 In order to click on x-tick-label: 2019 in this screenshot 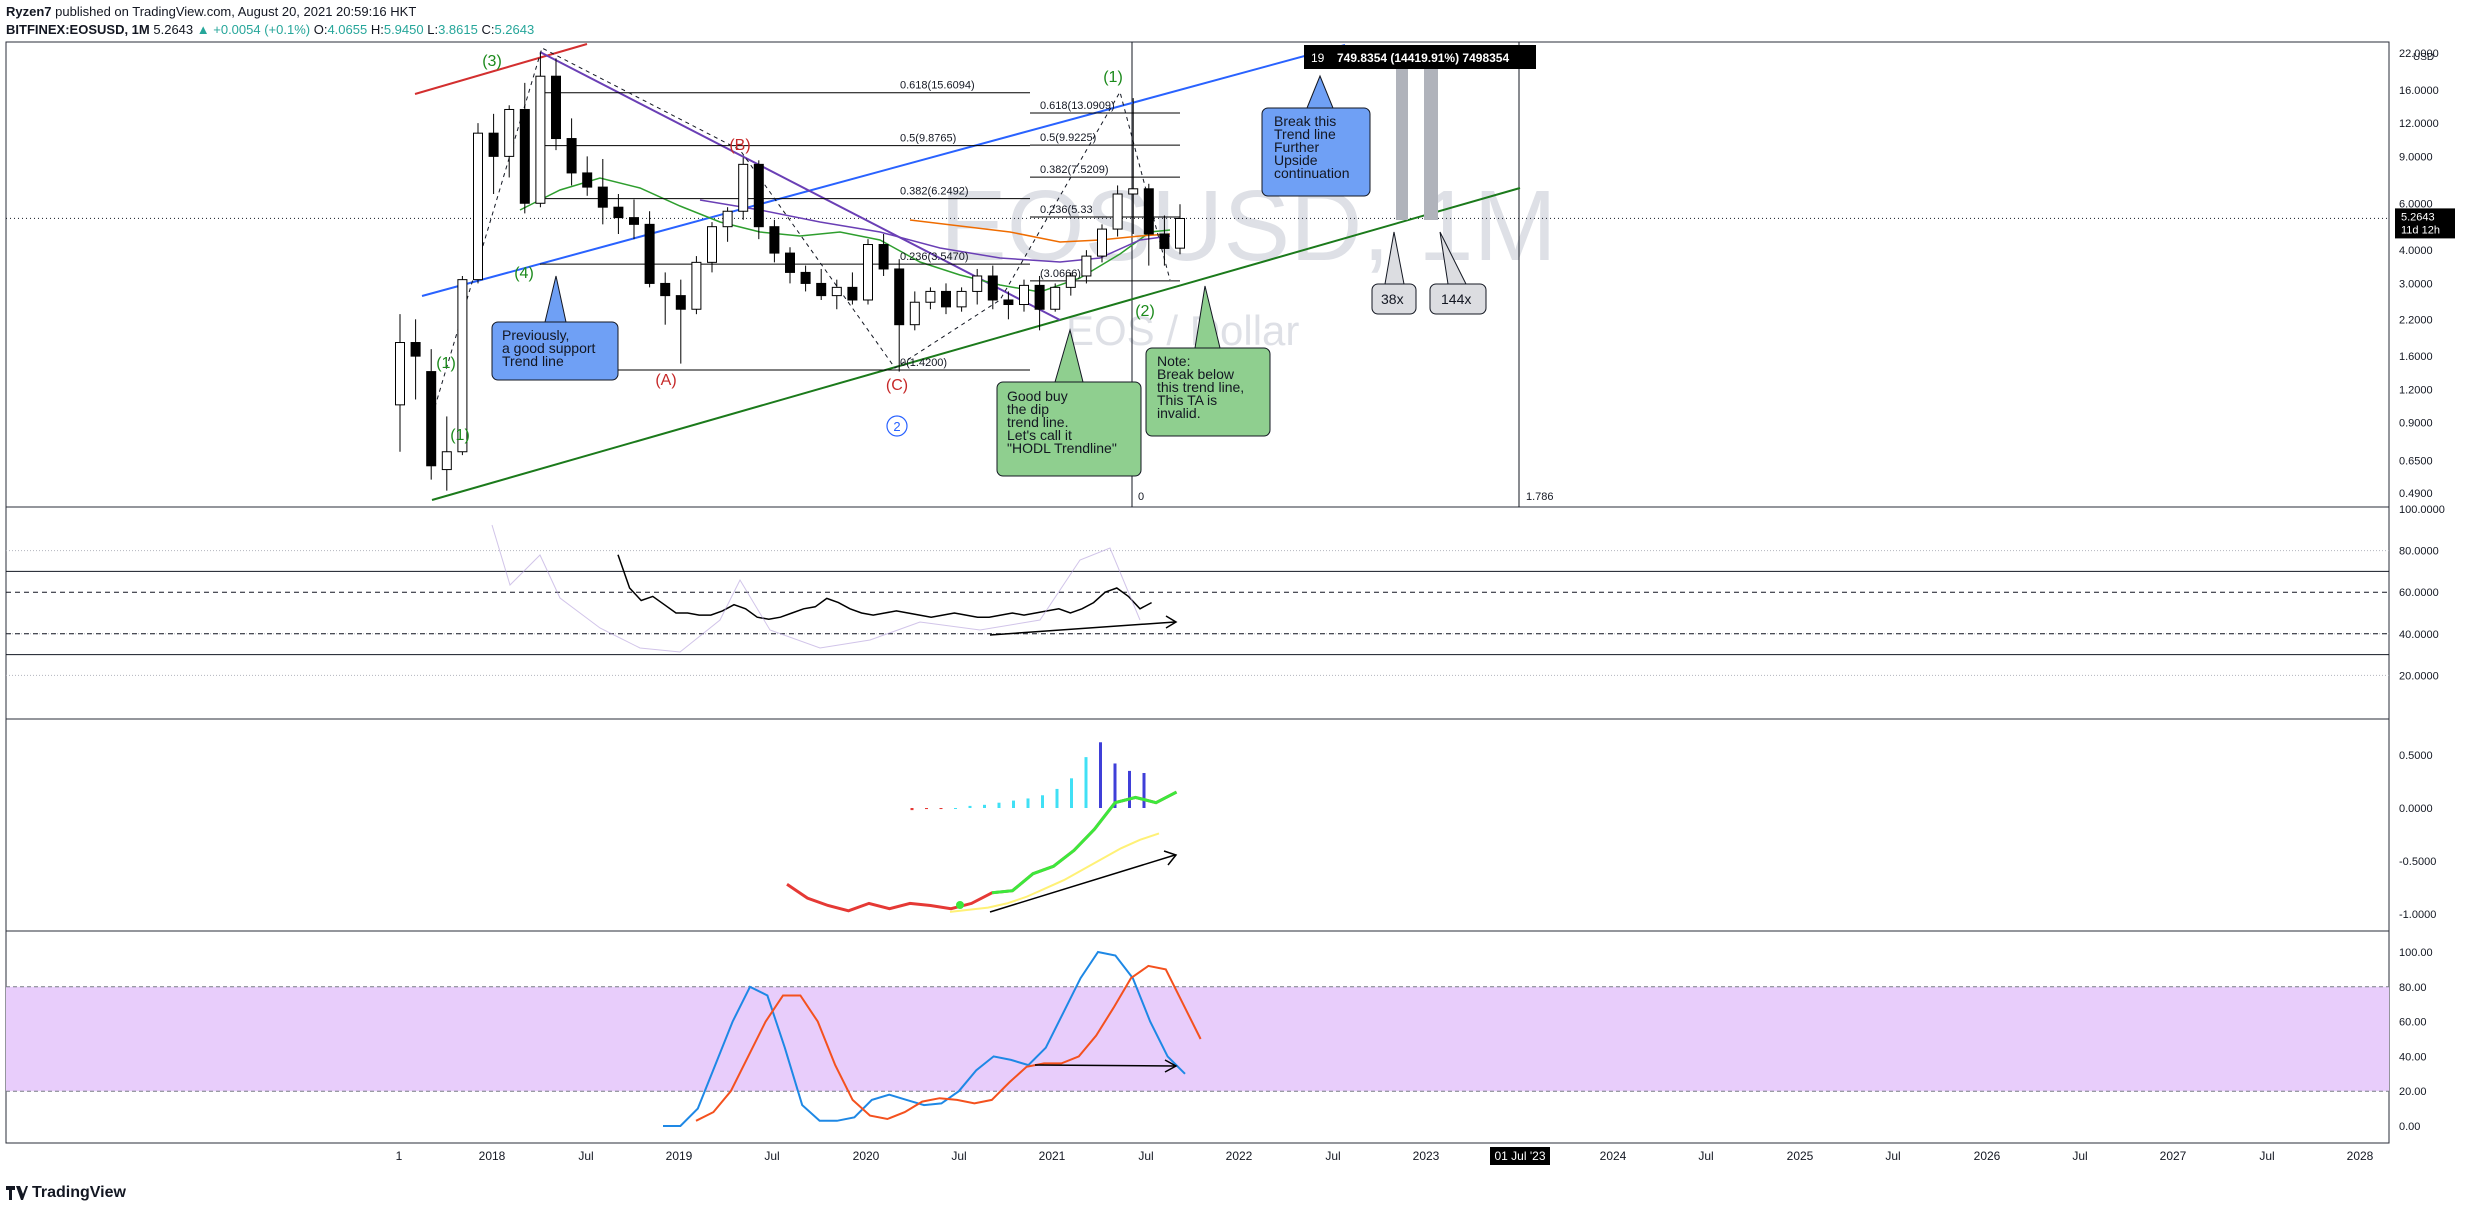, I will do `click(679, 1156)`.